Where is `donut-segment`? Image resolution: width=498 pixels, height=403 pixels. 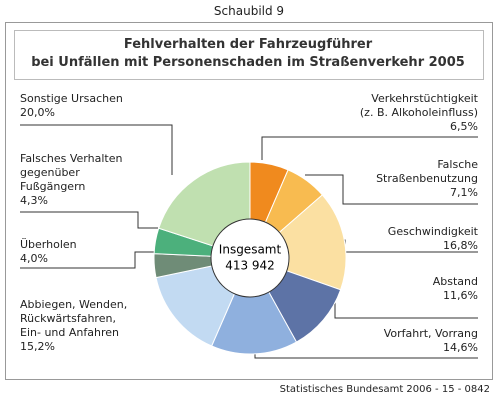 donut-segment is located at coordinates (254, 305).